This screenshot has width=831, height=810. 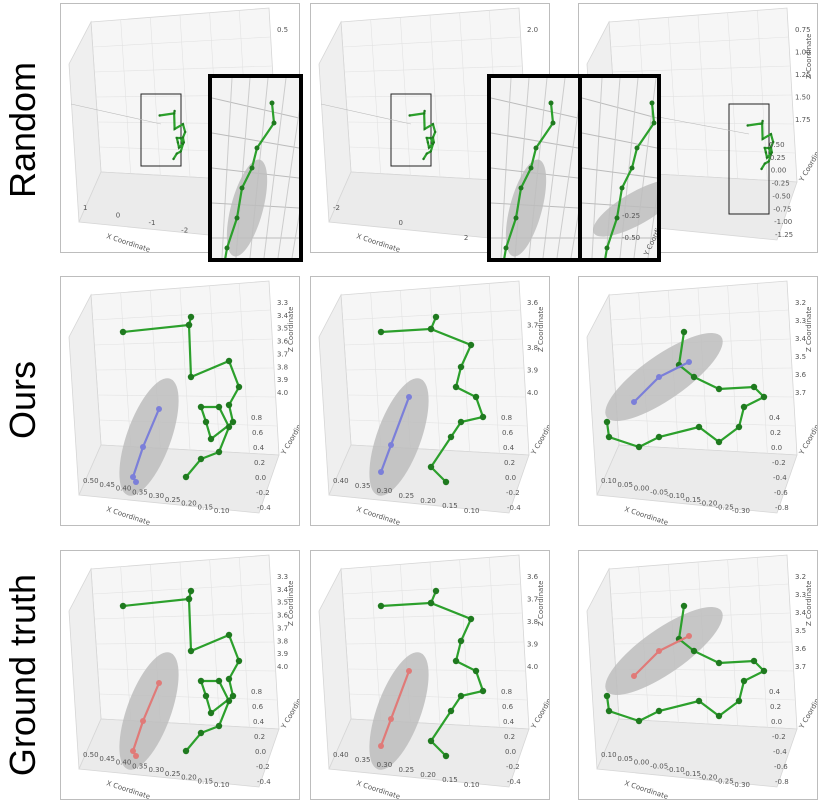 I want to click on z-tick-label: 3.2, so click(x=800, y=303).